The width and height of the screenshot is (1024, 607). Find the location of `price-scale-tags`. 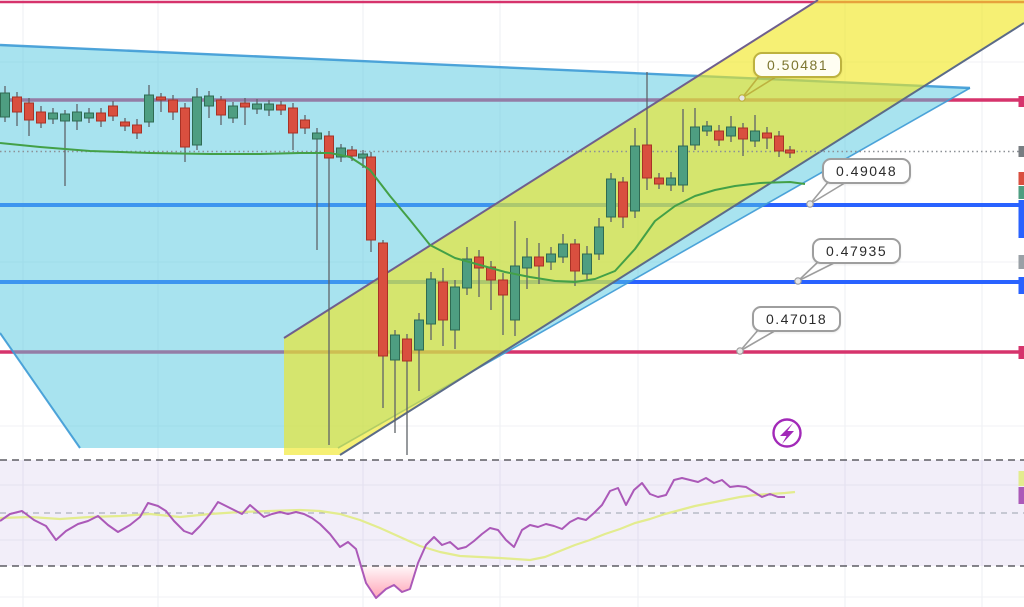

price-scale-tags is located at coordinates (1021, 300).